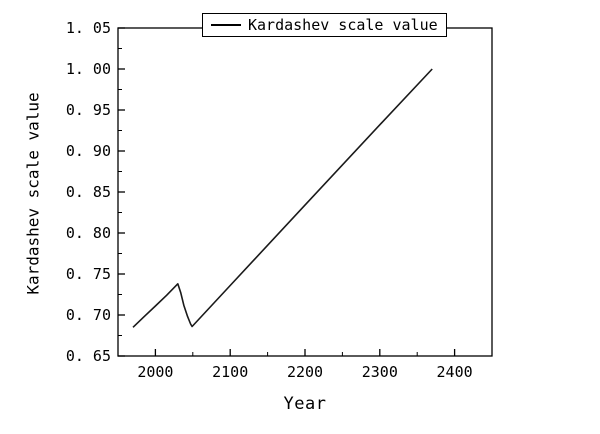 This screenshot has width=600, height=434. I want to click on svg-text: 2000, so click(155, 372).